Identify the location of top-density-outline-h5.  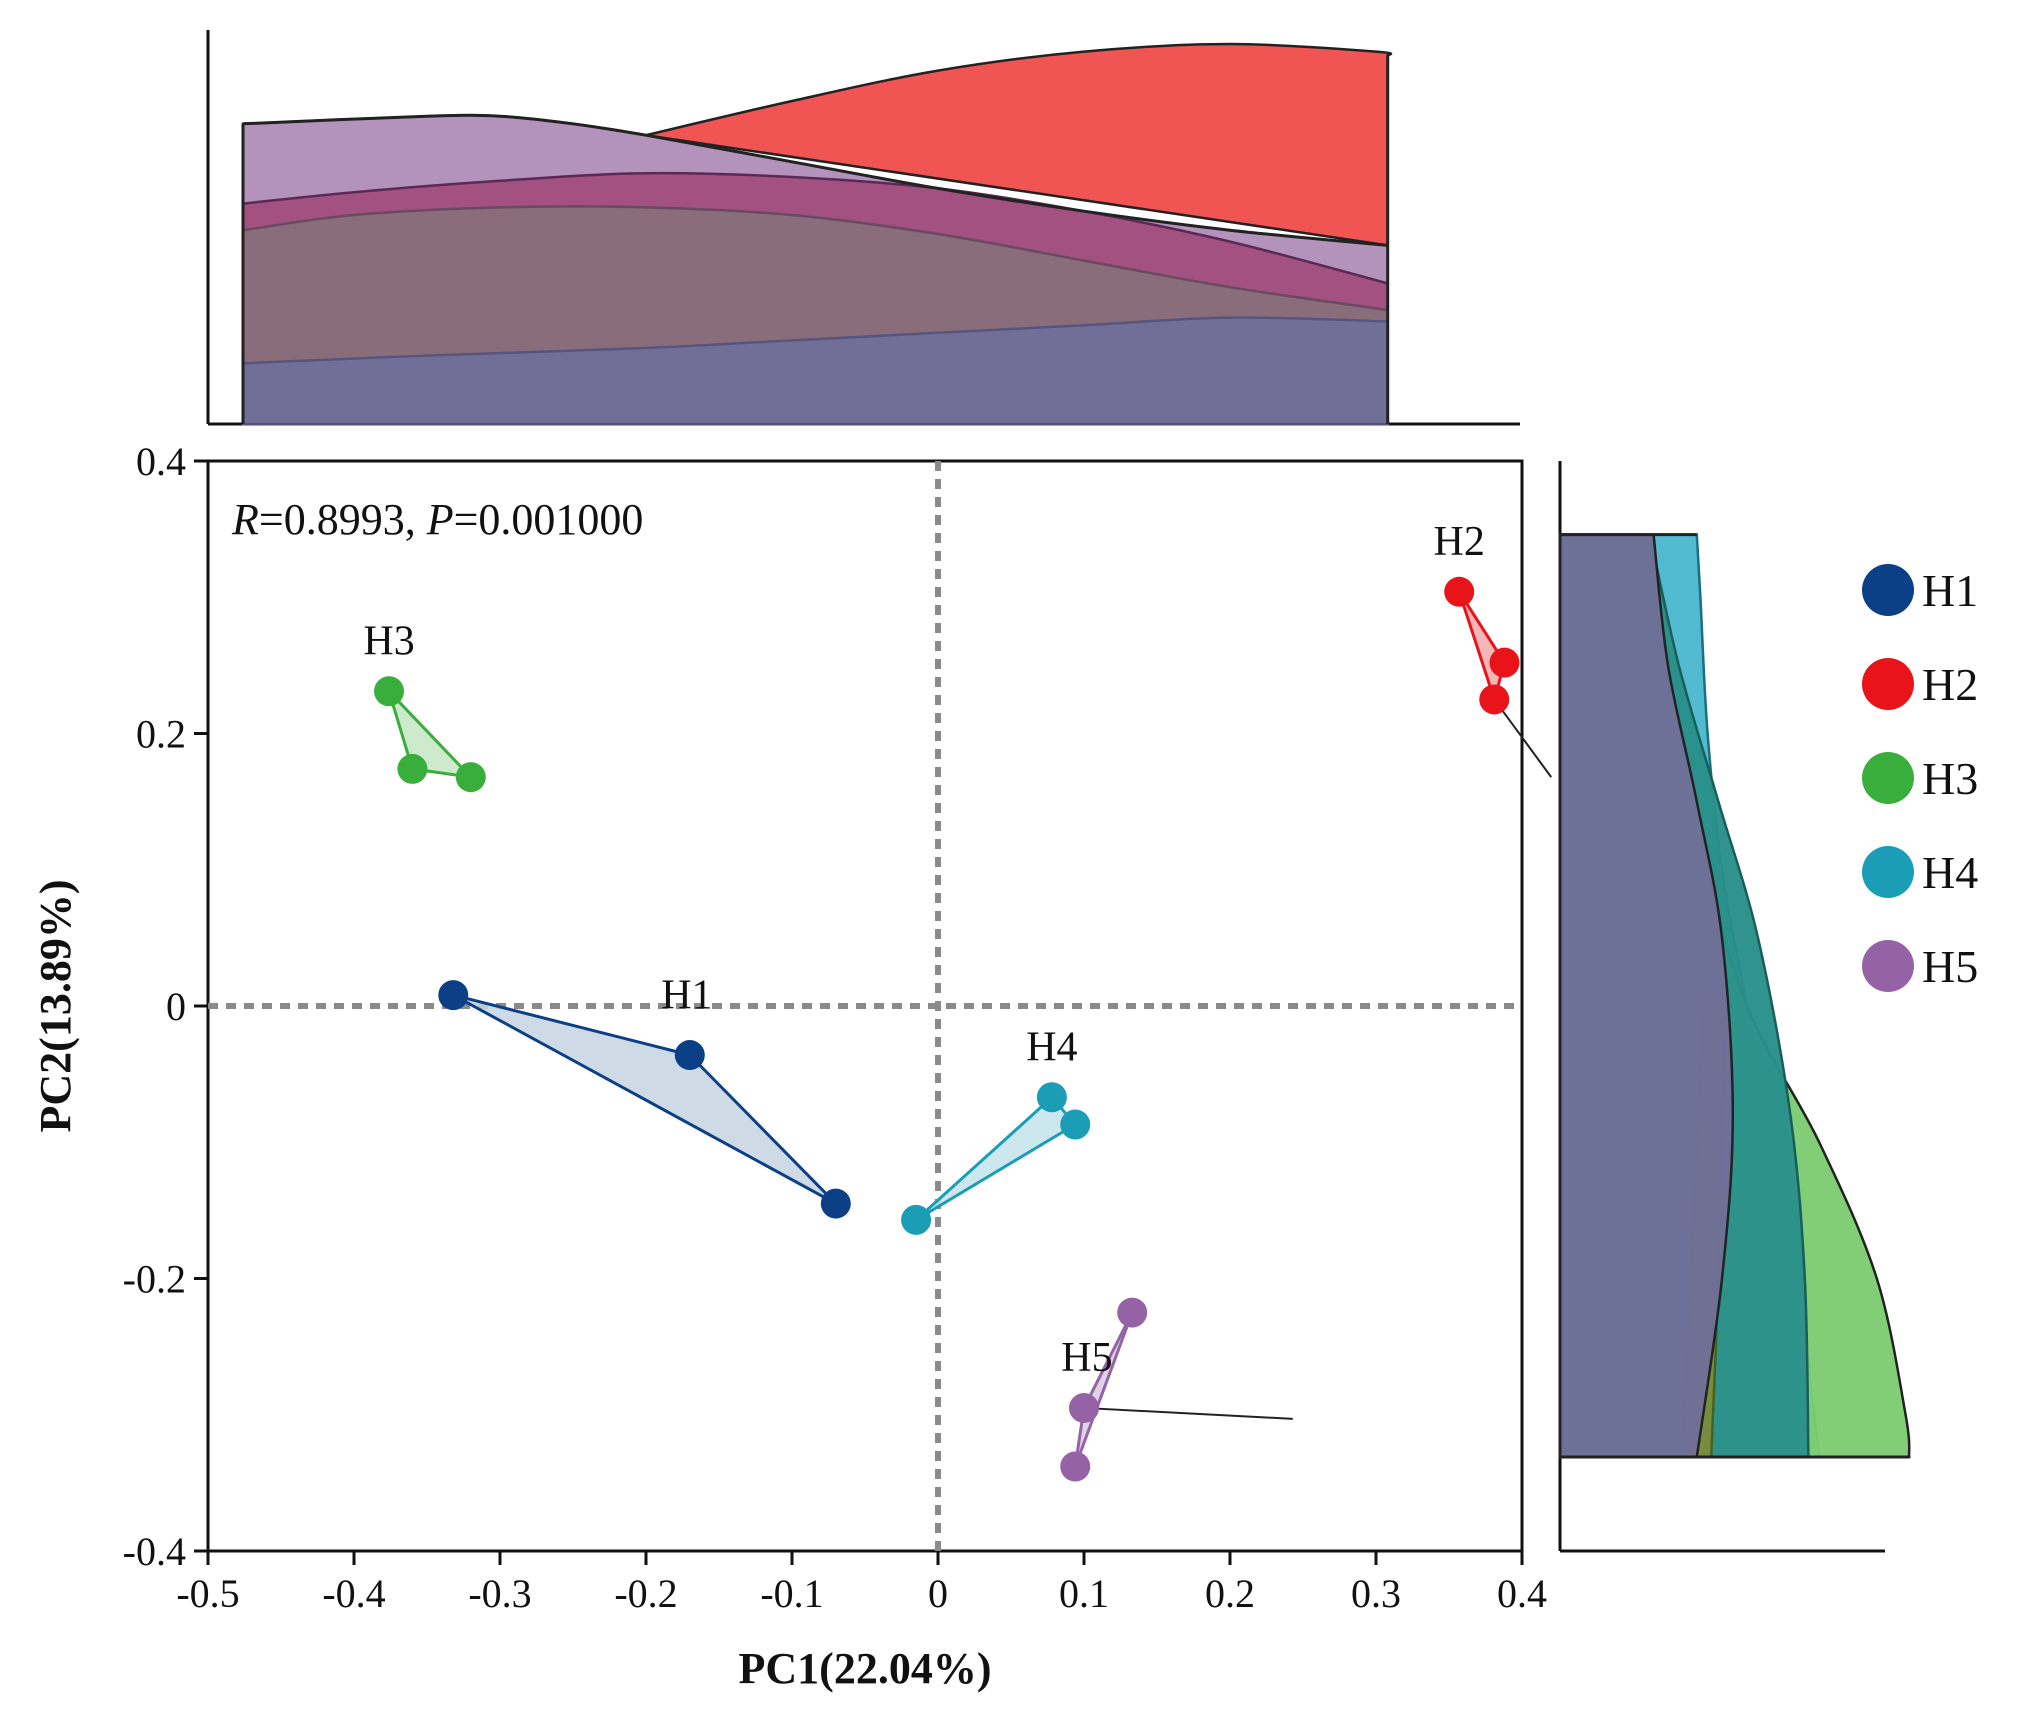
(815, 180).